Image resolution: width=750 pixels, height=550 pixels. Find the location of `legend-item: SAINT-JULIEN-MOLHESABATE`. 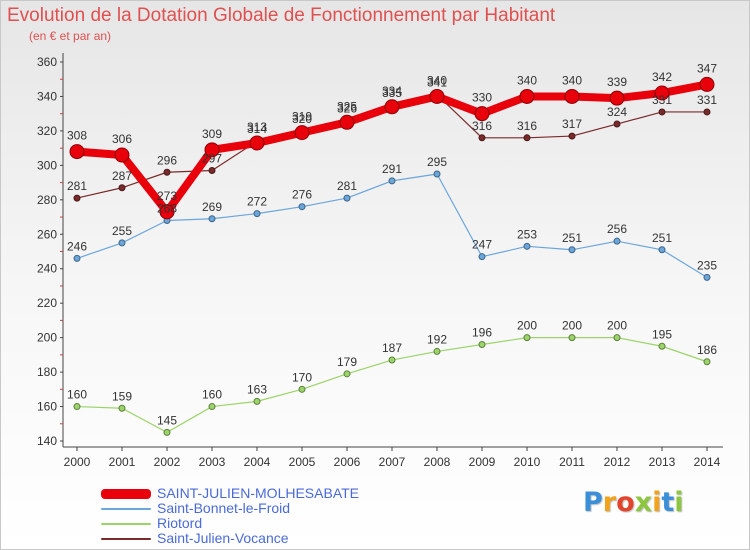

legend-item: SAINT-JULIEN-MOLHESABATE is located at coordinates (261, 493).